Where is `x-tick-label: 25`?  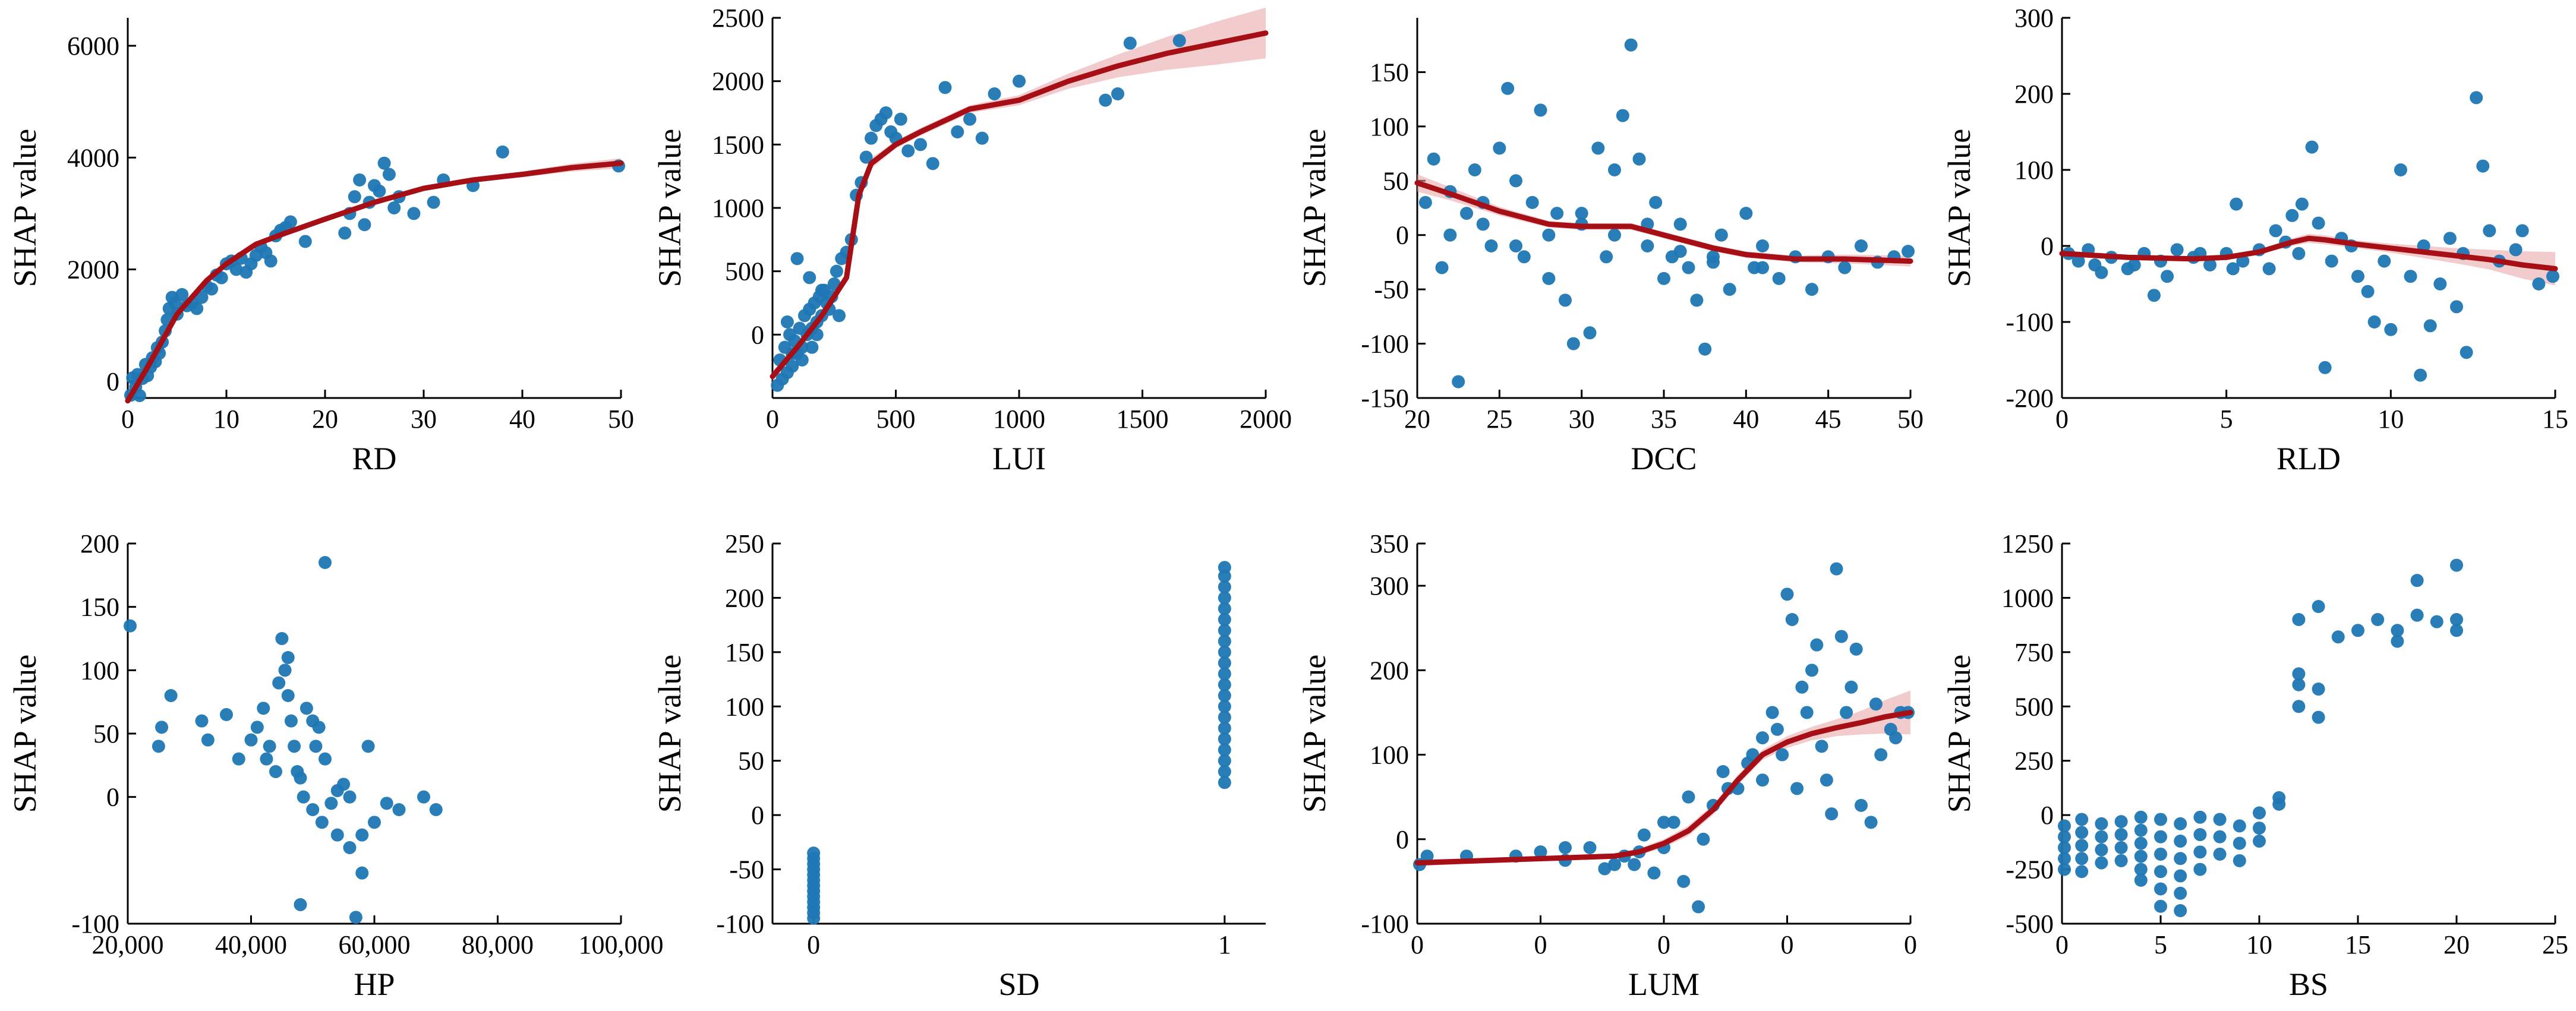 x-tick-label: 25 is located at coordinates (1499, 420).